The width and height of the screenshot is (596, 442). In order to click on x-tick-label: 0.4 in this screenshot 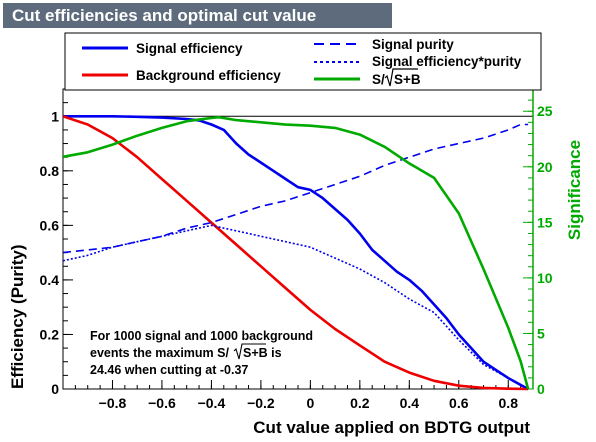, I will do `click(410, 403)`.